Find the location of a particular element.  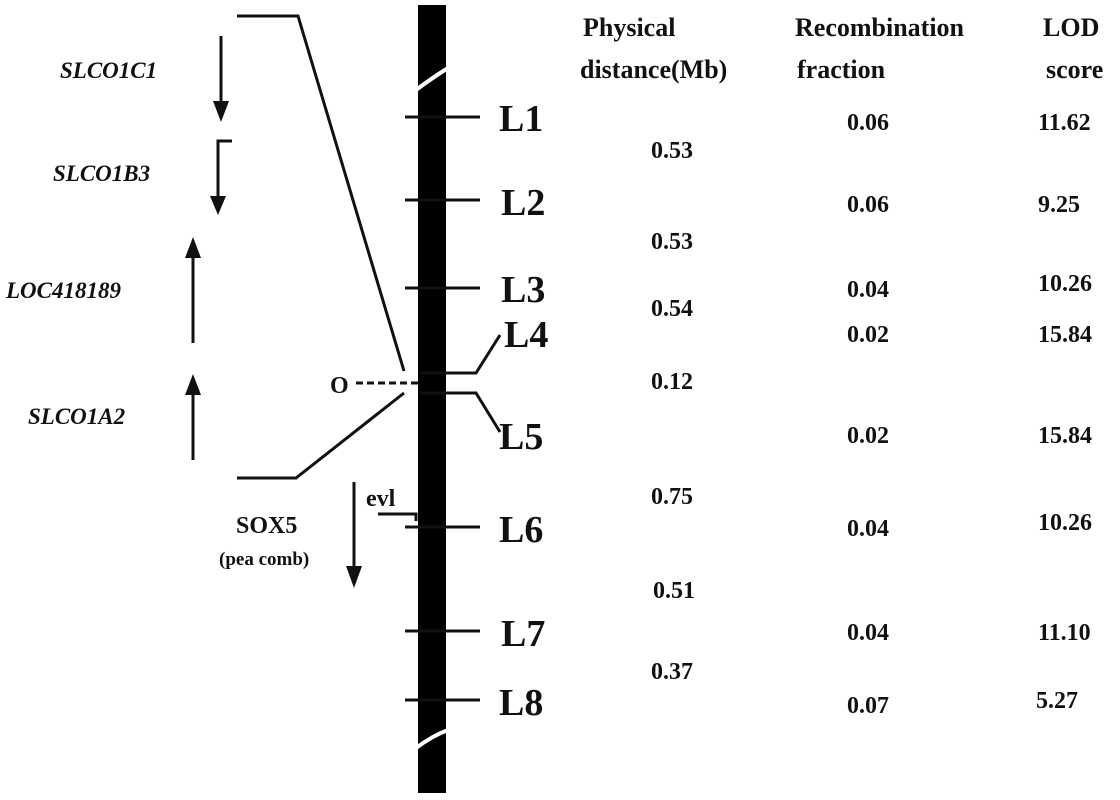

gene-label-loc418189: LOC418189 is located at coordinates (63, 290).